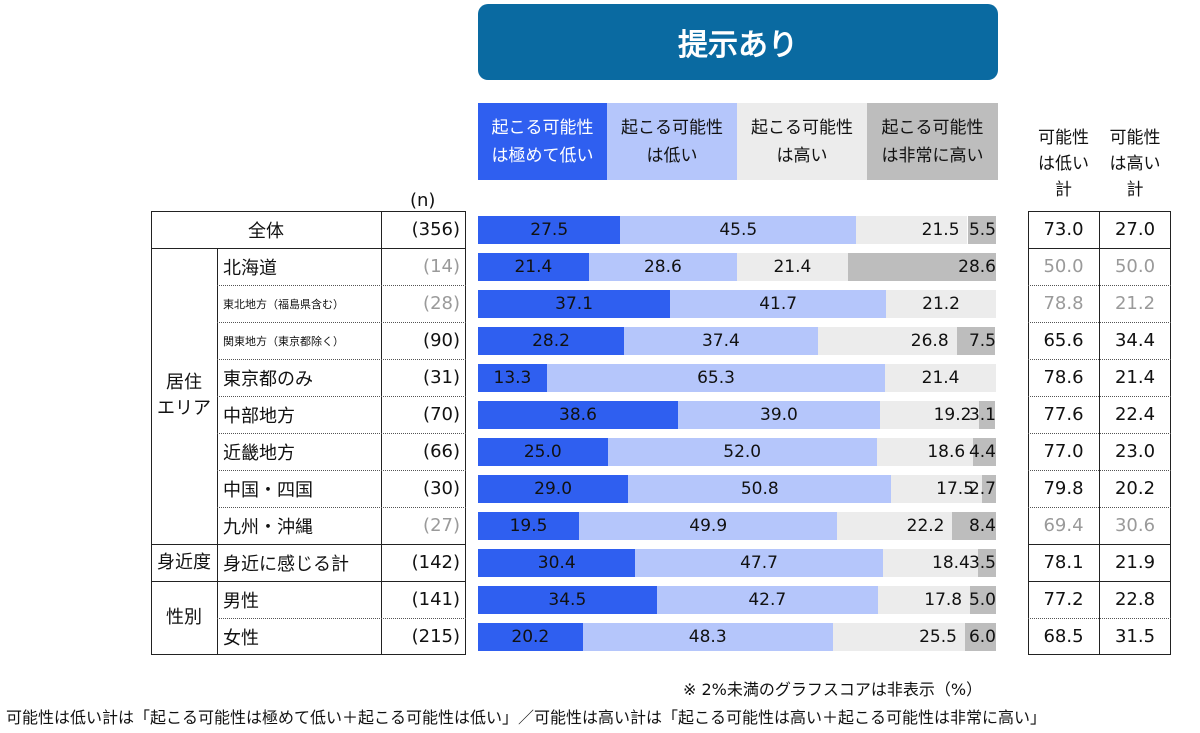 The image size is (1200, 733). I want to click on low-total-value: 65.6, so click(1063, 340).